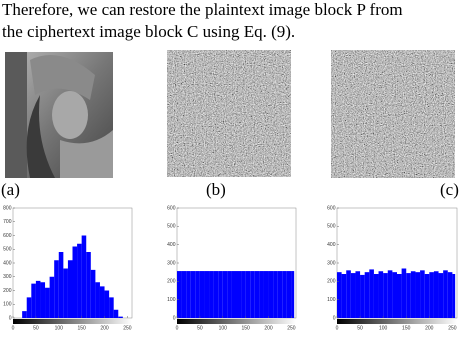  I want to click on y-tick-label: 700, so click(7, 222).